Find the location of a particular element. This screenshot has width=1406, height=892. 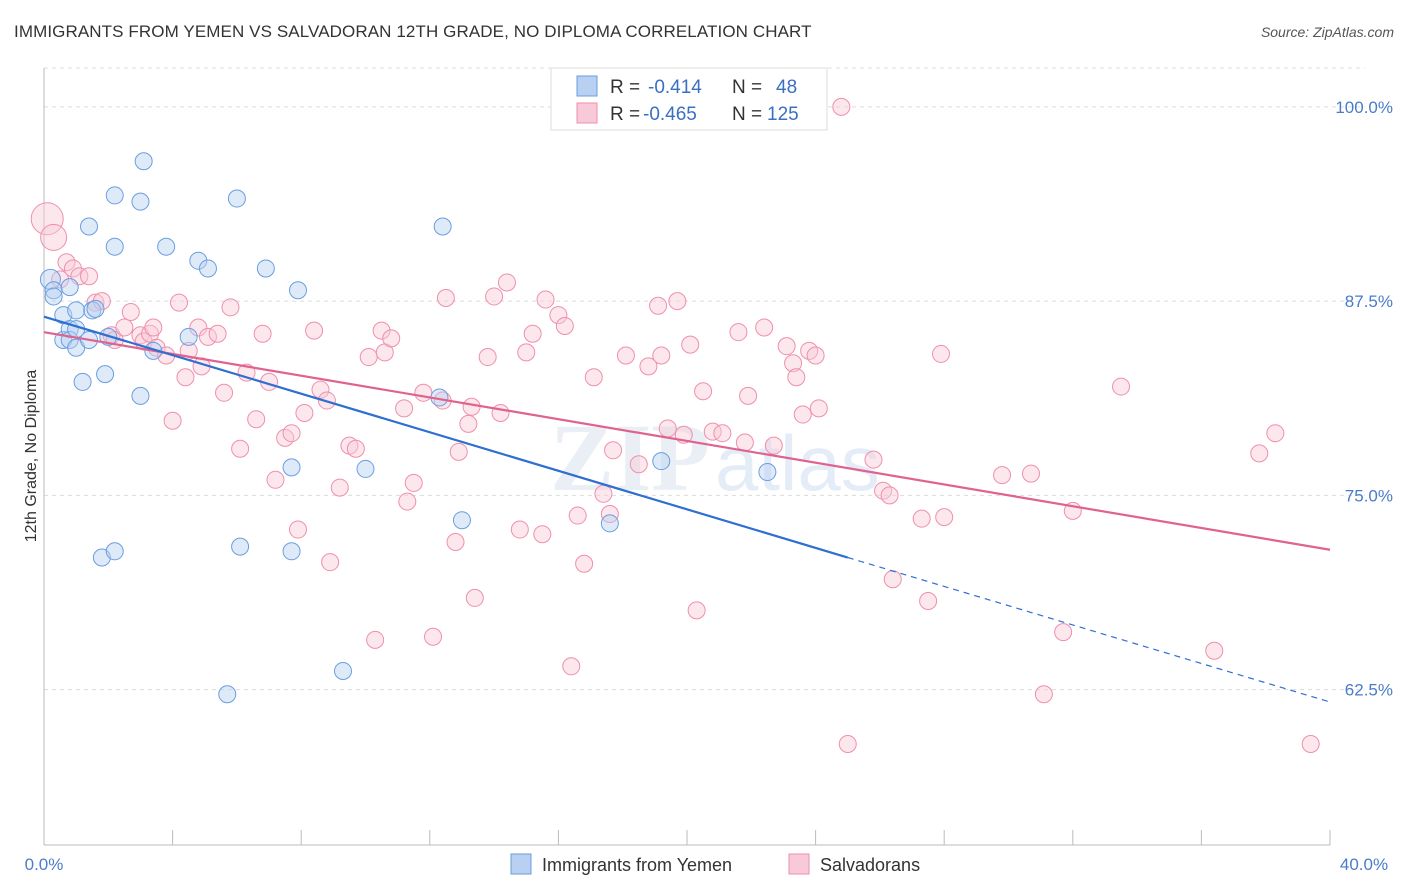

y-tick-label: 62.5% is located at coordinates (1369, 690).